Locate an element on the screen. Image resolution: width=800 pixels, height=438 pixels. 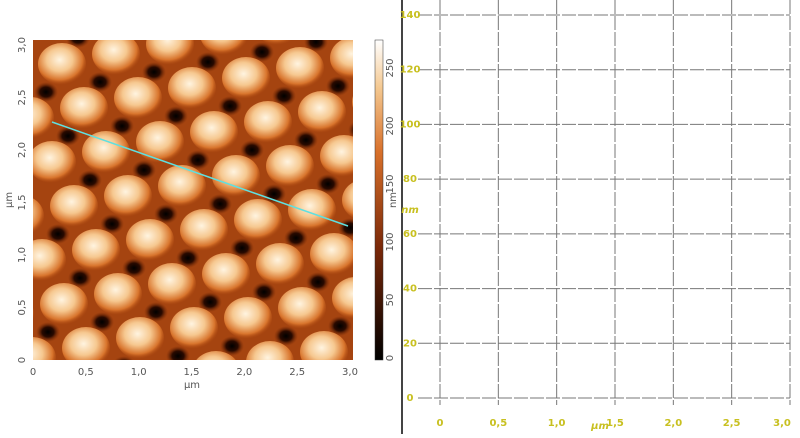
x-tick-label: 1,5 is located at coordinates (192, 372).